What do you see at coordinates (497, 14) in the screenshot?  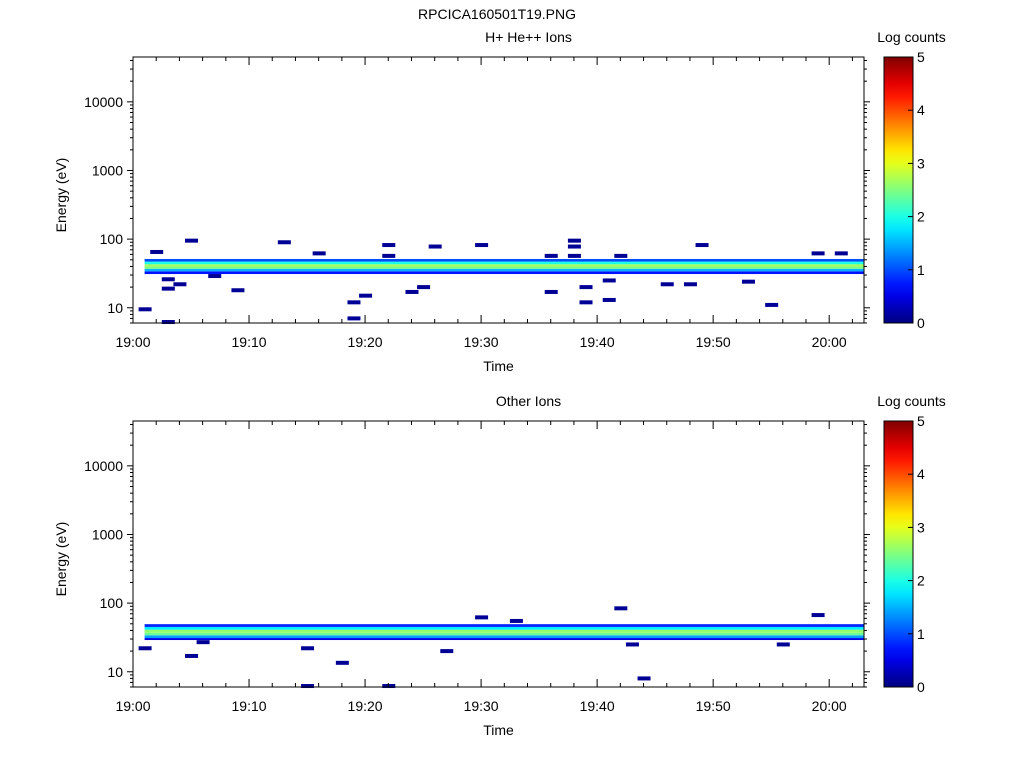 I see `figure-title: RPCICA160501T19.PNG` at bounding box center [497, 14].